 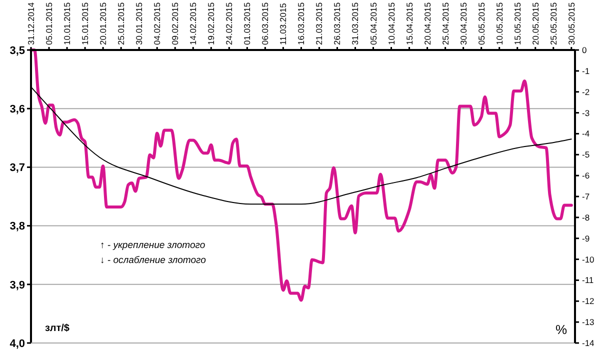 I want to click on y2-axis-title: %, so click(x=561, y=329).